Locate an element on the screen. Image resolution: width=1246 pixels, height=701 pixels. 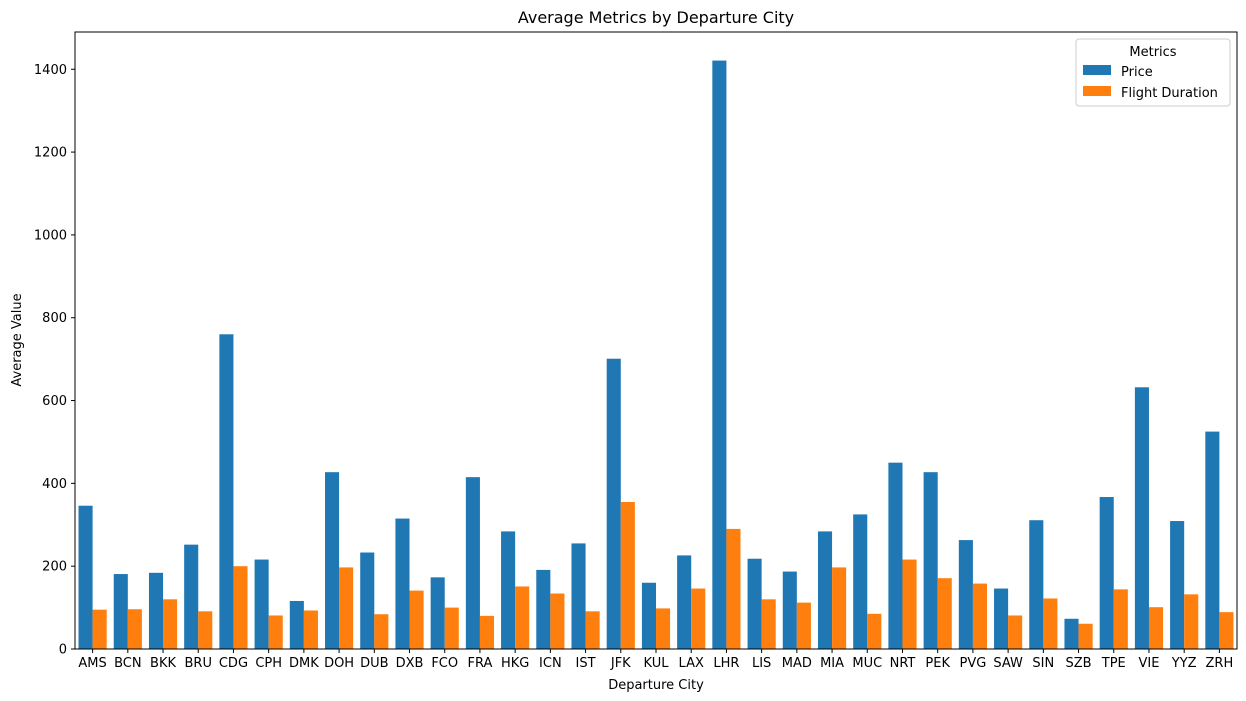
bar-mad-flight-duration is located at coordinates (803, 625).